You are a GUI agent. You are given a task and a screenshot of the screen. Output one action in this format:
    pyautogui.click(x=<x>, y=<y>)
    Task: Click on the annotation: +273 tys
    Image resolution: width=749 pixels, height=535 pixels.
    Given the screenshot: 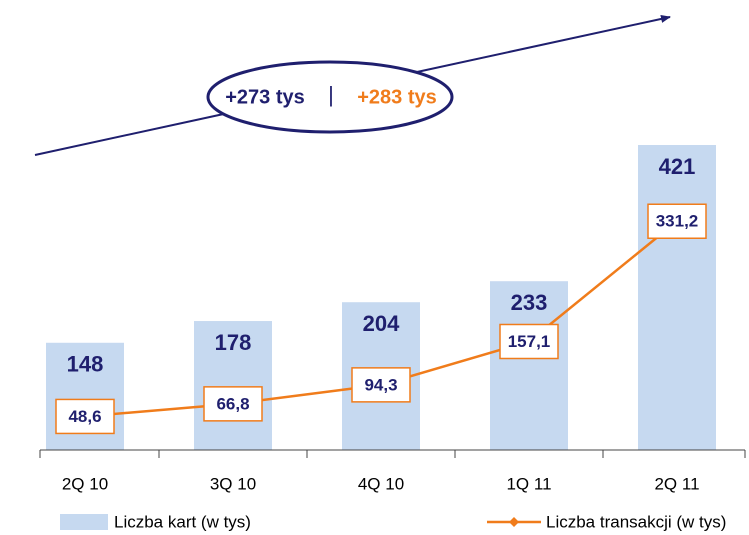 What is the action you would take?
    pyautogui.click(x=265, y=97)
    